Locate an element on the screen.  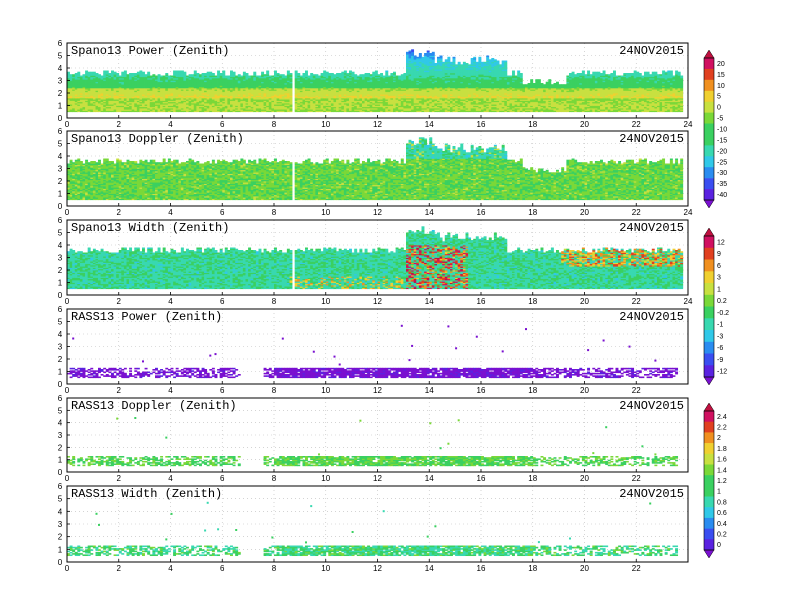
data-cells is located at coordinates (375, 80).